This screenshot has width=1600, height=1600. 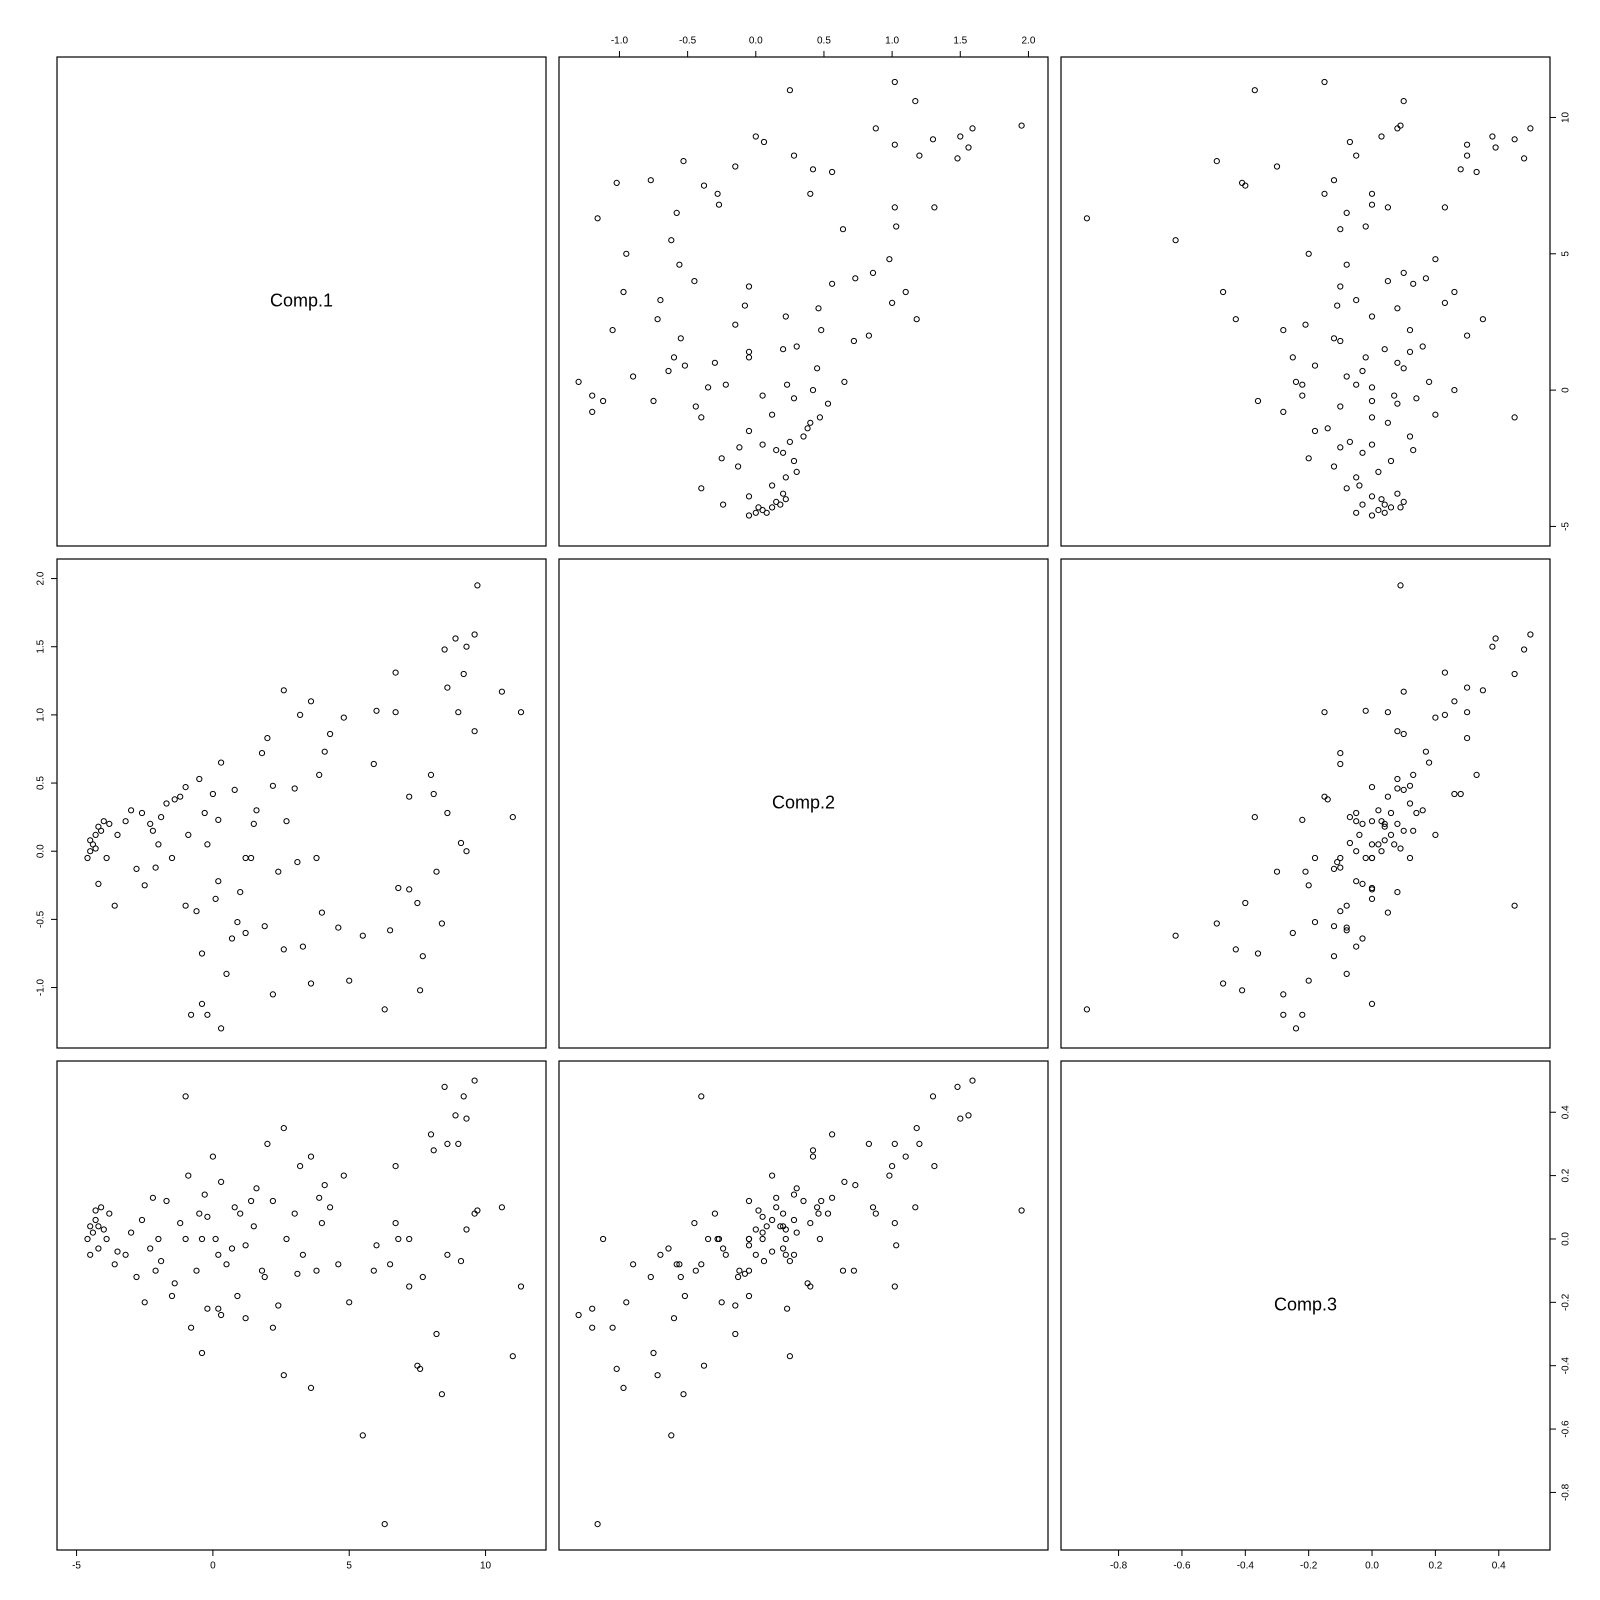 I want to click on tick-label: -0.5, so click(x=688, y=41).